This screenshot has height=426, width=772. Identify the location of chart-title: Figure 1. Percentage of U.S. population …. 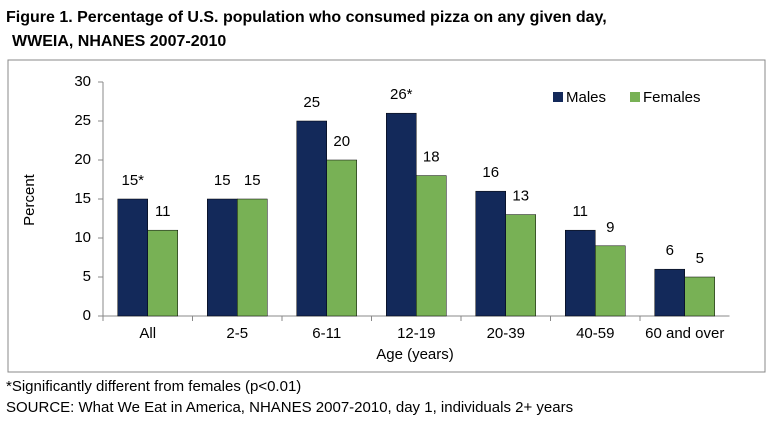
(306, 17).